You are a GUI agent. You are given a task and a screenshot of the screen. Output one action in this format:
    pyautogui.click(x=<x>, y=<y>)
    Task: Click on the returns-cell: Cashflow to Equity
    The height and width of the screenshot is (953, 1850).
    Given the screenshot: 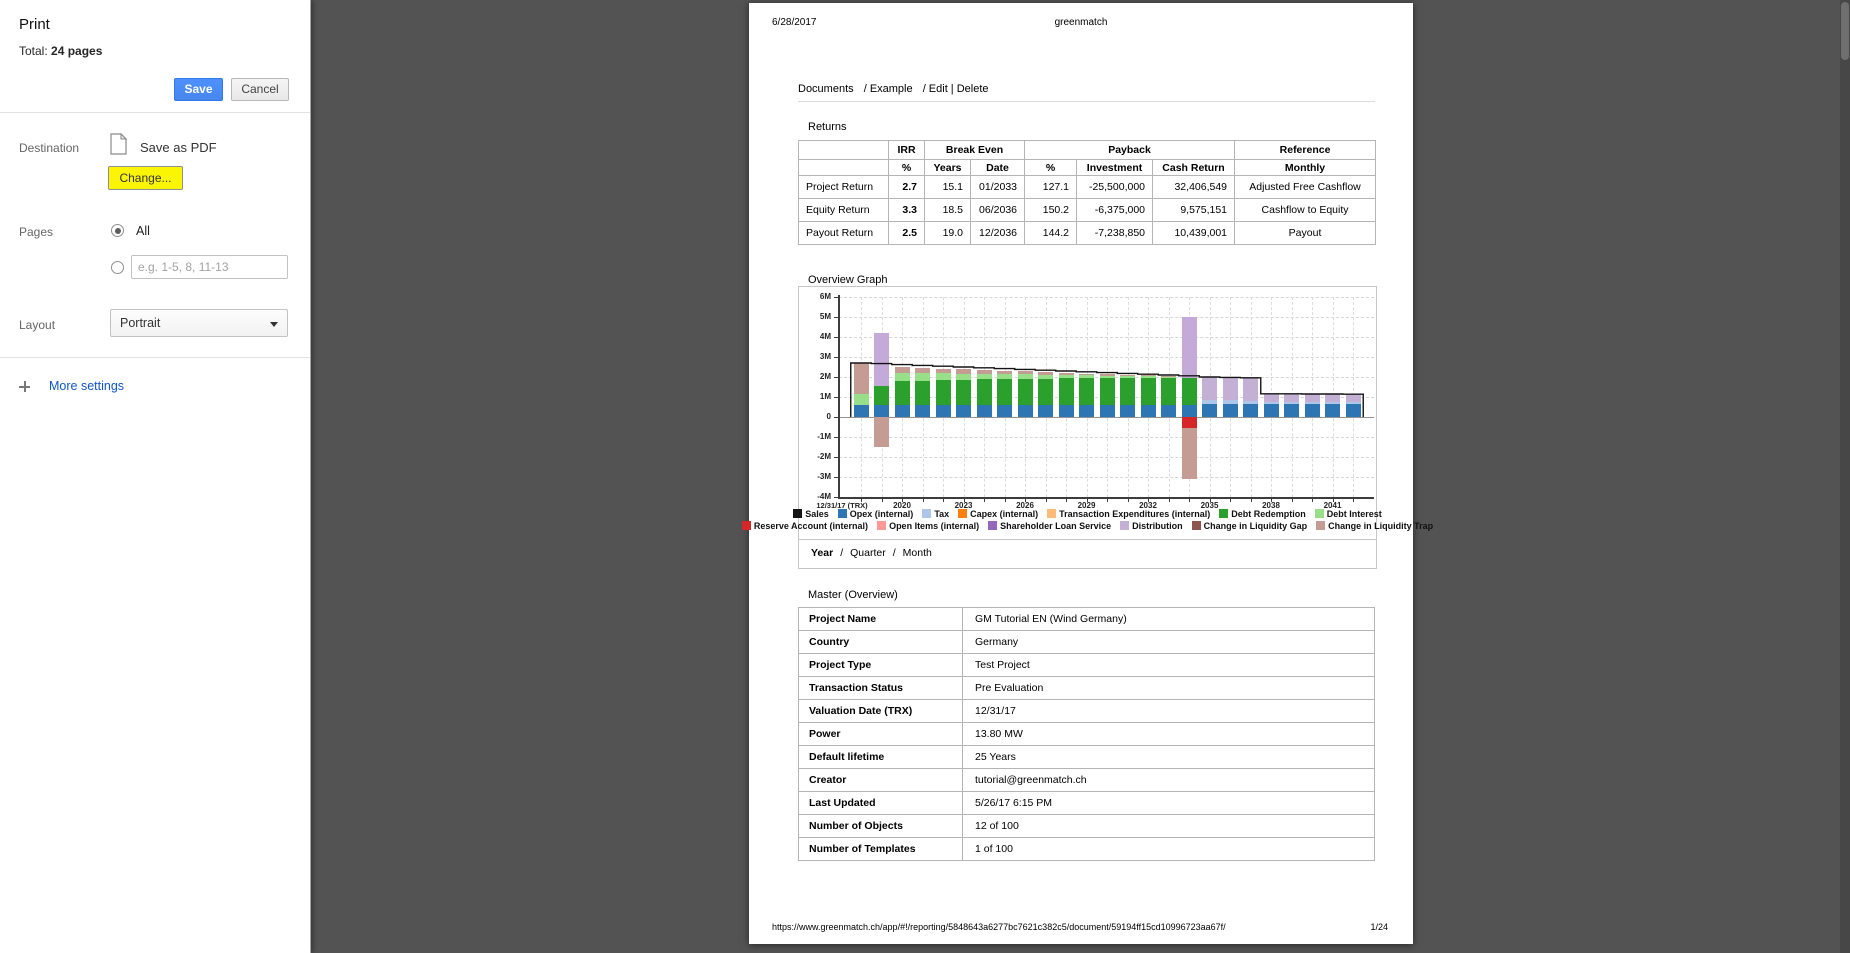 What is the action you would take?
    pyautogui.click(x=1305, y=210)
    